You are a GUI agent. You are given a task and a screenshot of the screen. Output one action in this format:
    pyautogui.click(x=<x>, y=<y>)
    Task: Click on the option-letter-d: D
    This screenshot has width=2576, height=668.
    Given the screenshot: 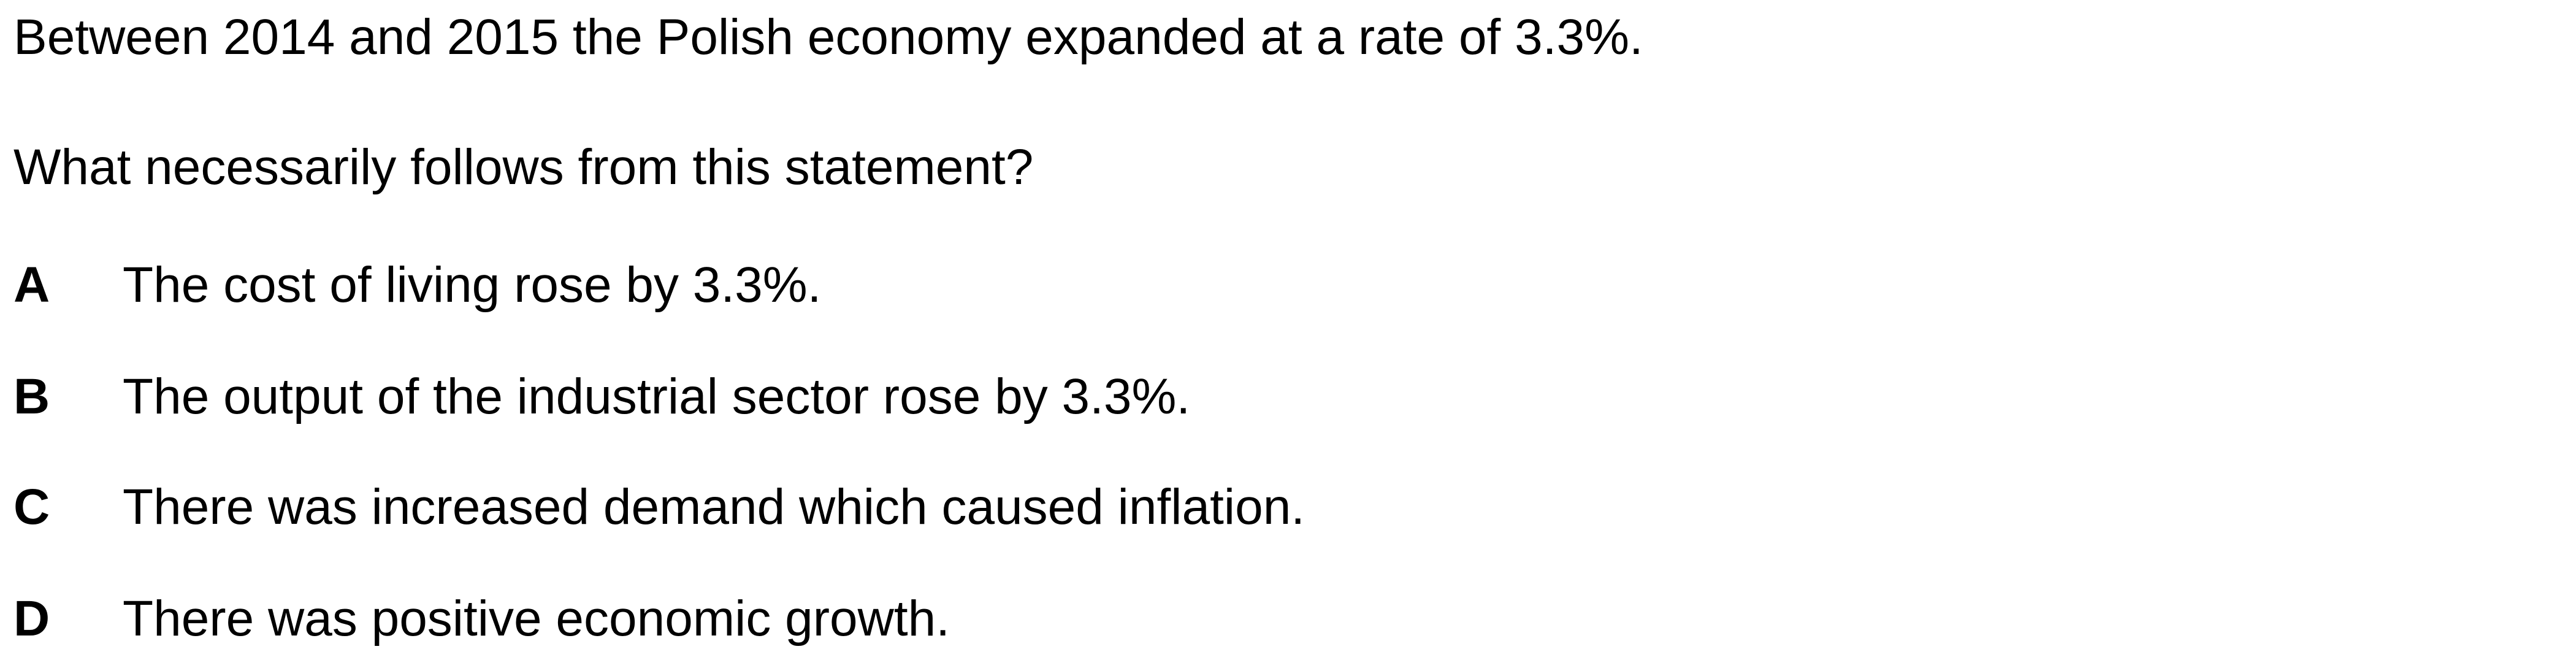 What is the action you would take?
    pyautogui.click(x=31, y=619)
    